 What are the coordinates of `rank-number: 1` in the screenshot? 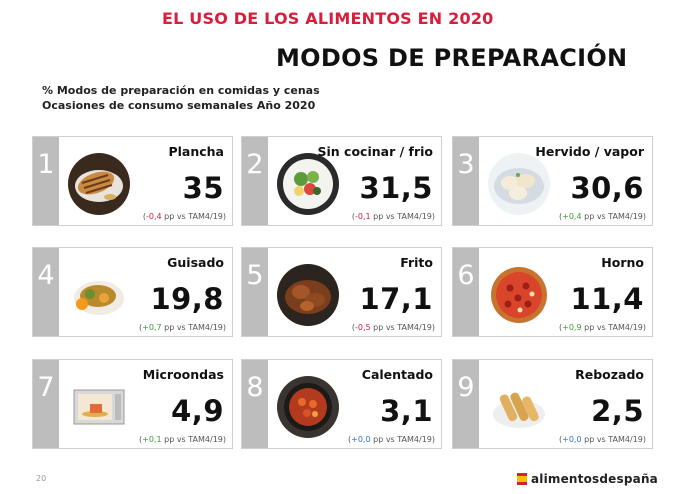 It's located at (46, 181).